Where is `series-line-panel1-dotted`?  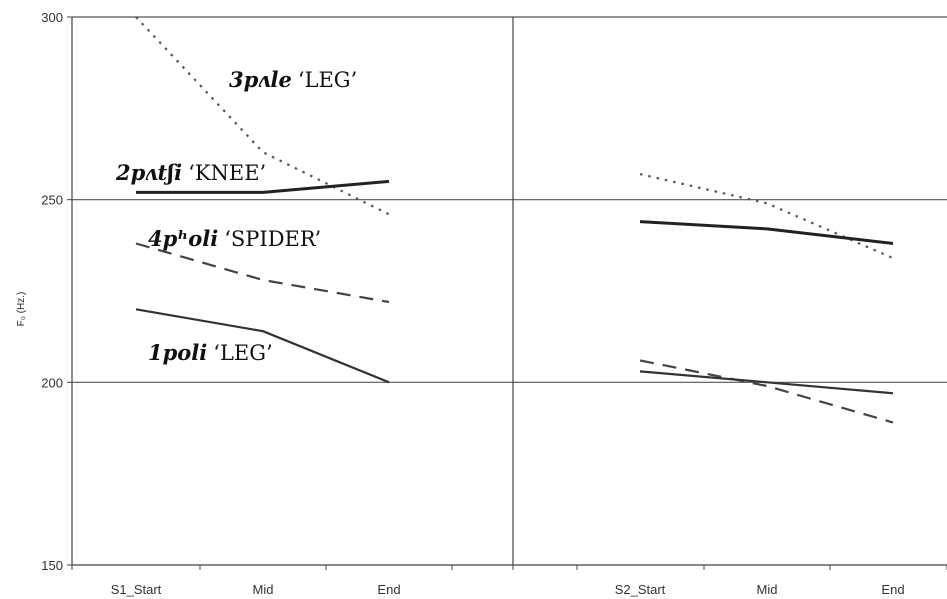 series-line-panel1-dotted is located at coordinates (262, 116).